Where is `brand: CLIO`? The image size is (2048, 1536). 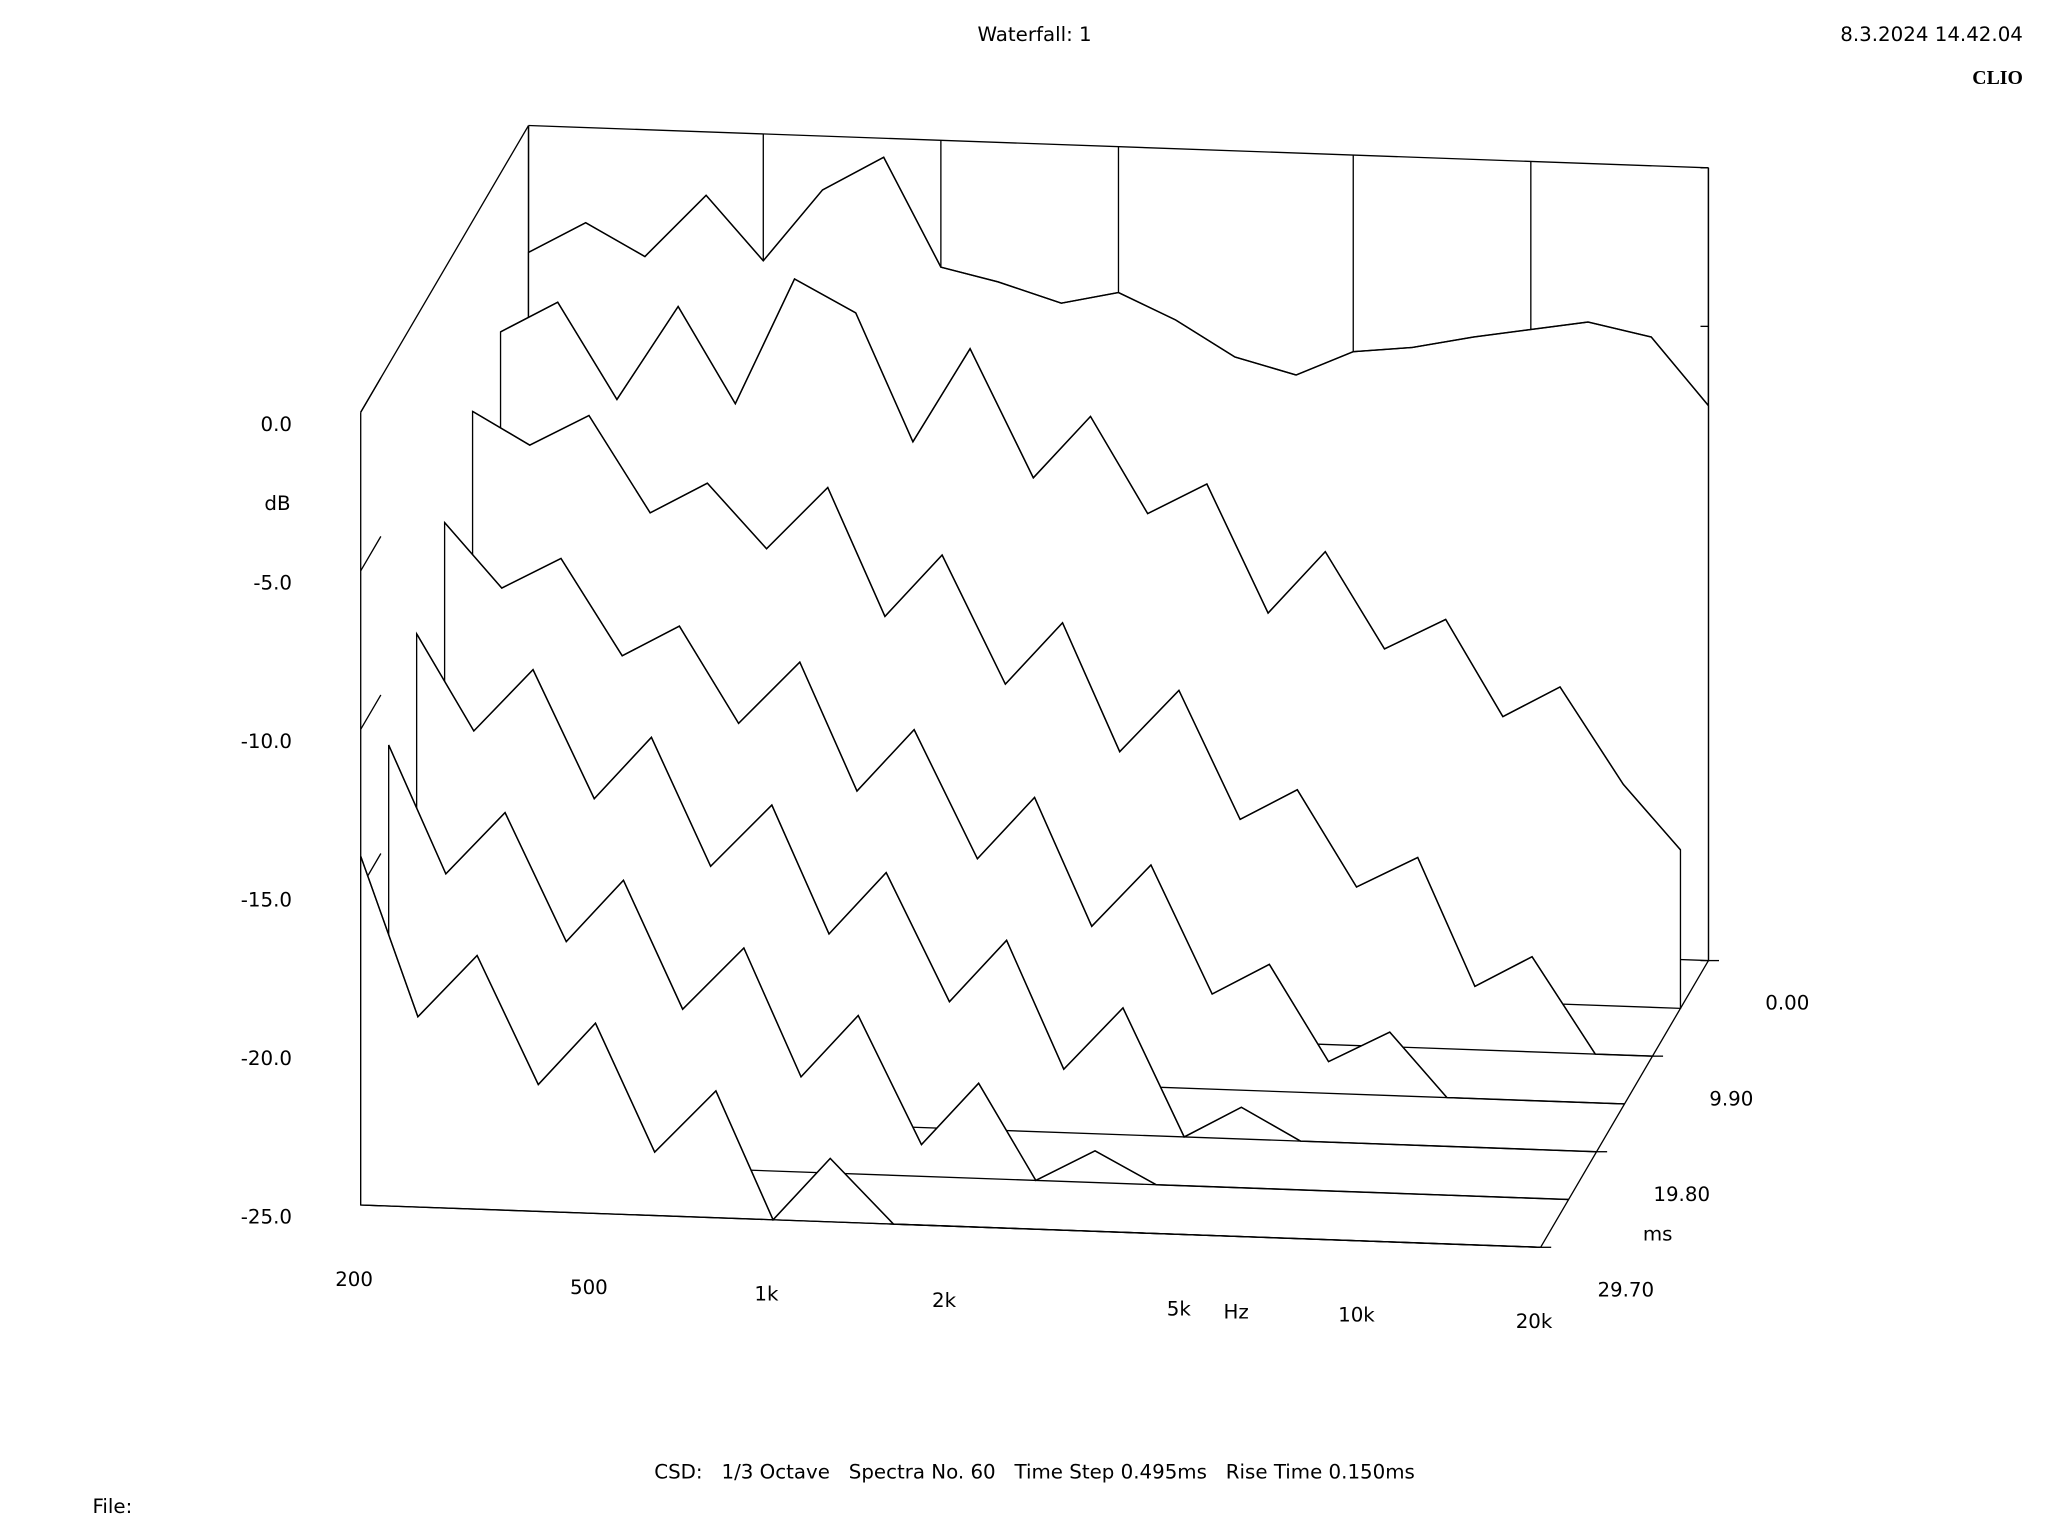
brand: CLIO is located at coordinates (1997, 78).